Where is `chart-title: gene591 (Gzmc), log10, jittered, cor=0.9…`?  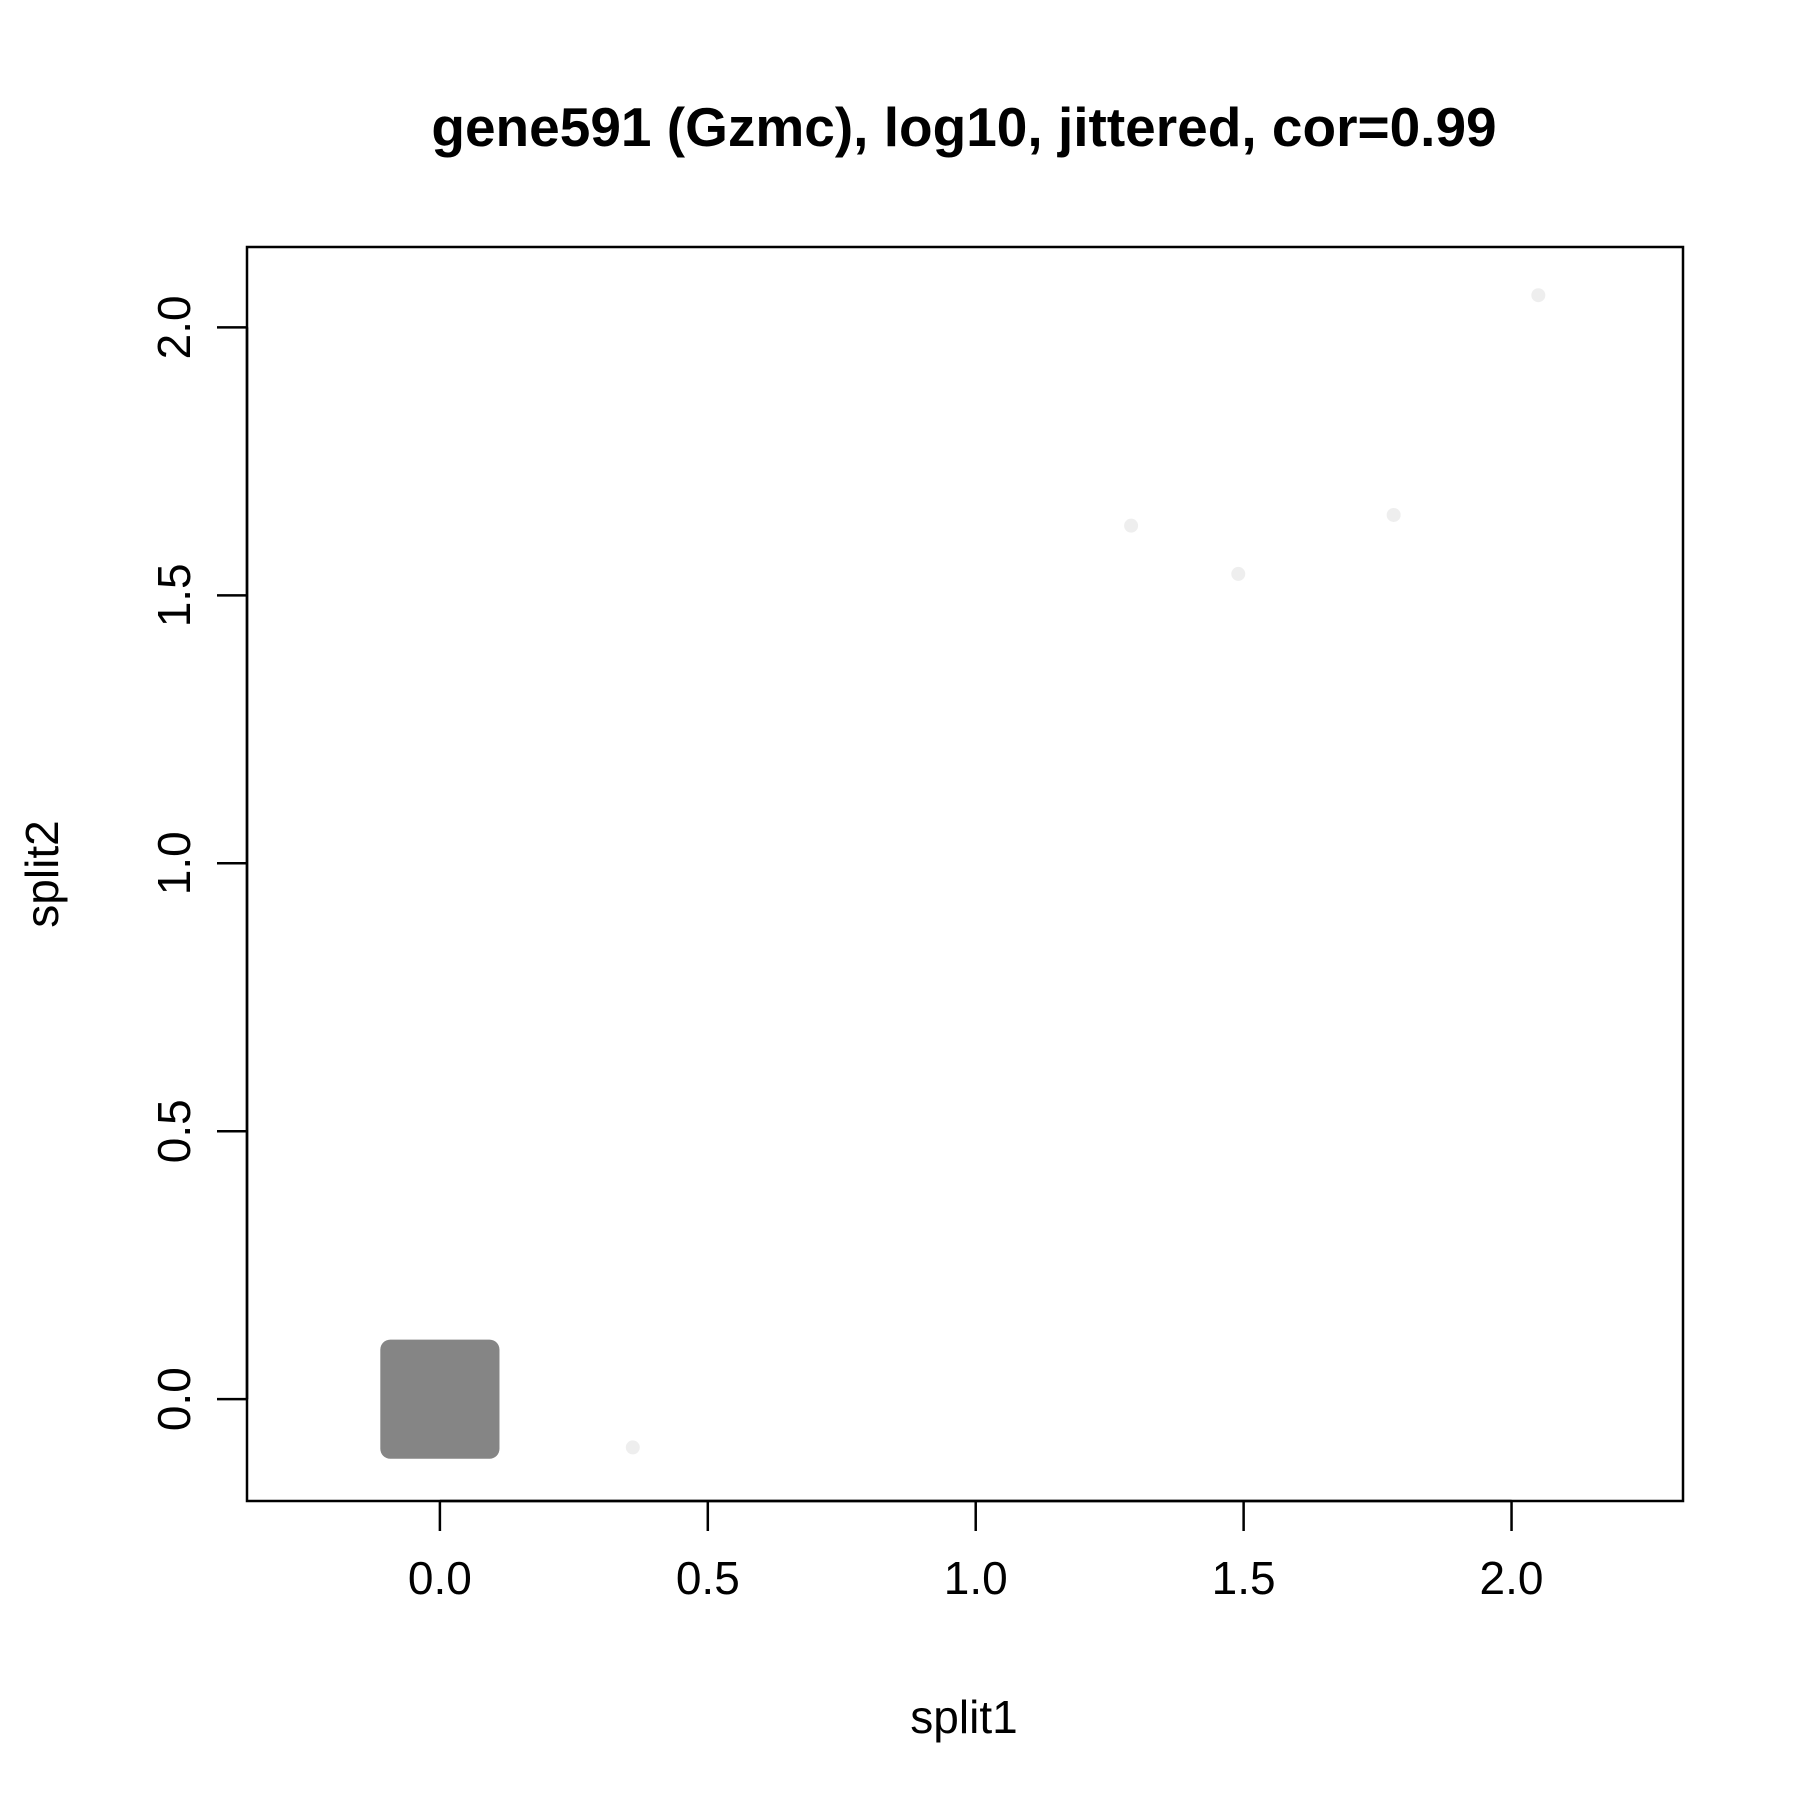 chart-title: gene591 (Gzmc), log10, jittered, cor=0.9… is located at coordinates (963, 127).